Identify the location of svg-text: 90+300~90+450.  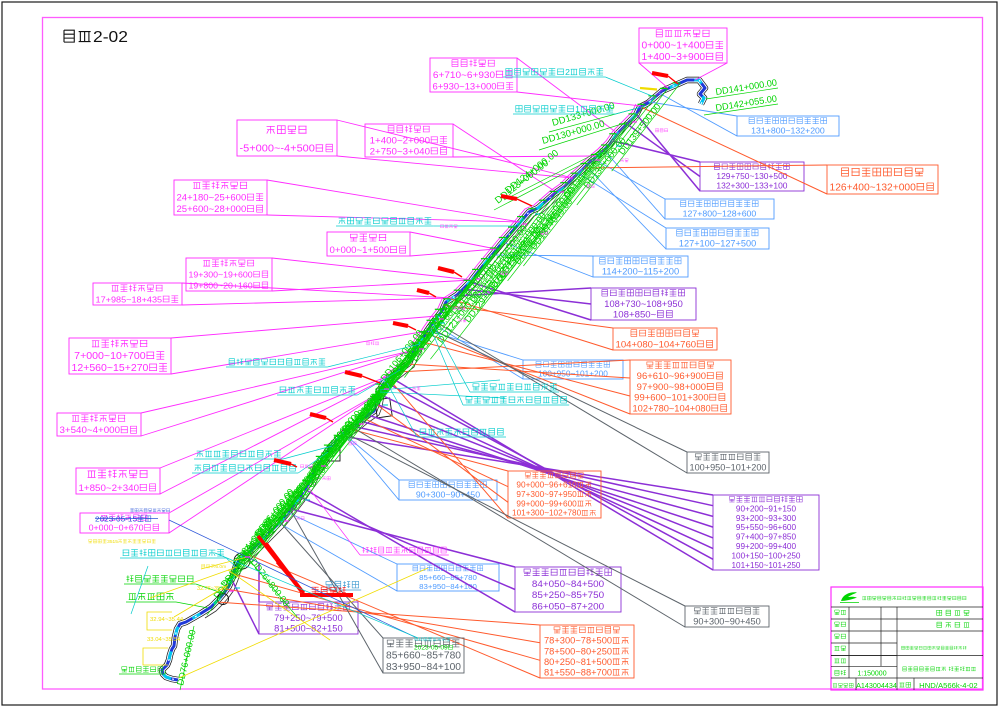
(727, 622).